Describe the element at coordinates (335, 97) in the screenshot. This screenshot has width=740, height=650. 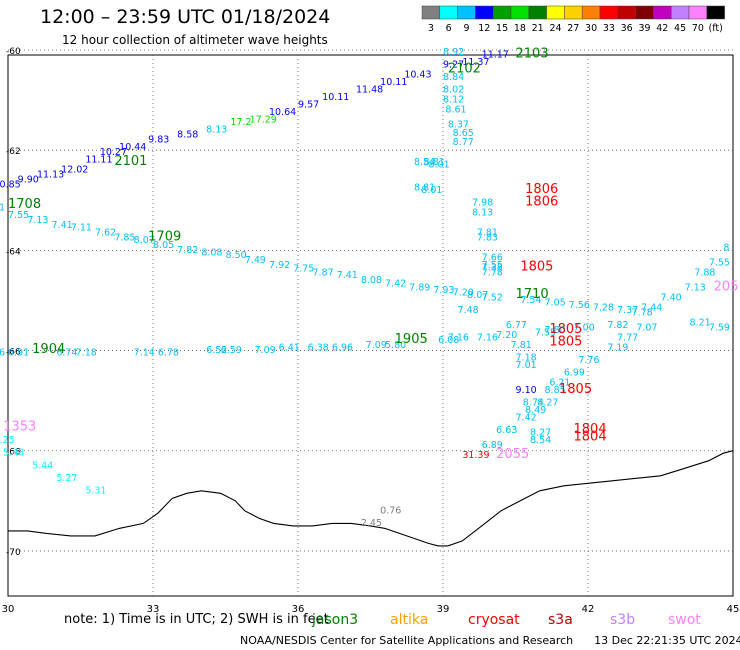
I see `wave-height-value: 10.11` at that location.